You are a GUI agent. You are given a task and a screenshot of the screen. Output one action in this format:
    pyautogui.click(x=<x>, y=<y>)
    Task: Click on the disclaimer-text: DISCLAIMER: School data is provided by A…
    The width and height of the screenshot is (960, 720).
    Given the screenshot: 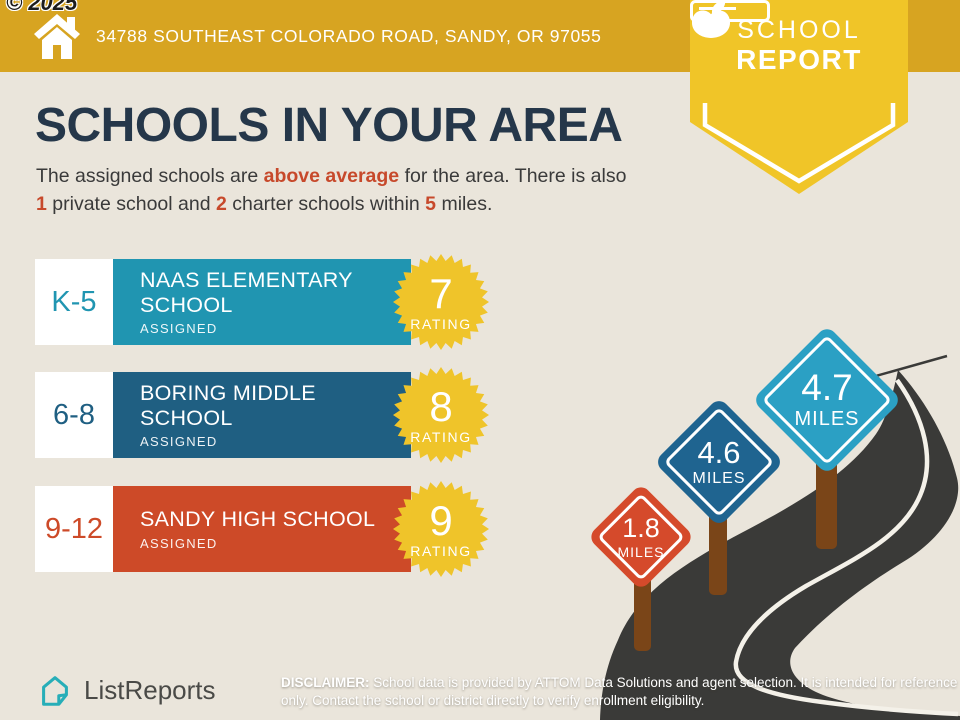 What is the action you would take?
    pyautogui.click(x=620, y=692)
    